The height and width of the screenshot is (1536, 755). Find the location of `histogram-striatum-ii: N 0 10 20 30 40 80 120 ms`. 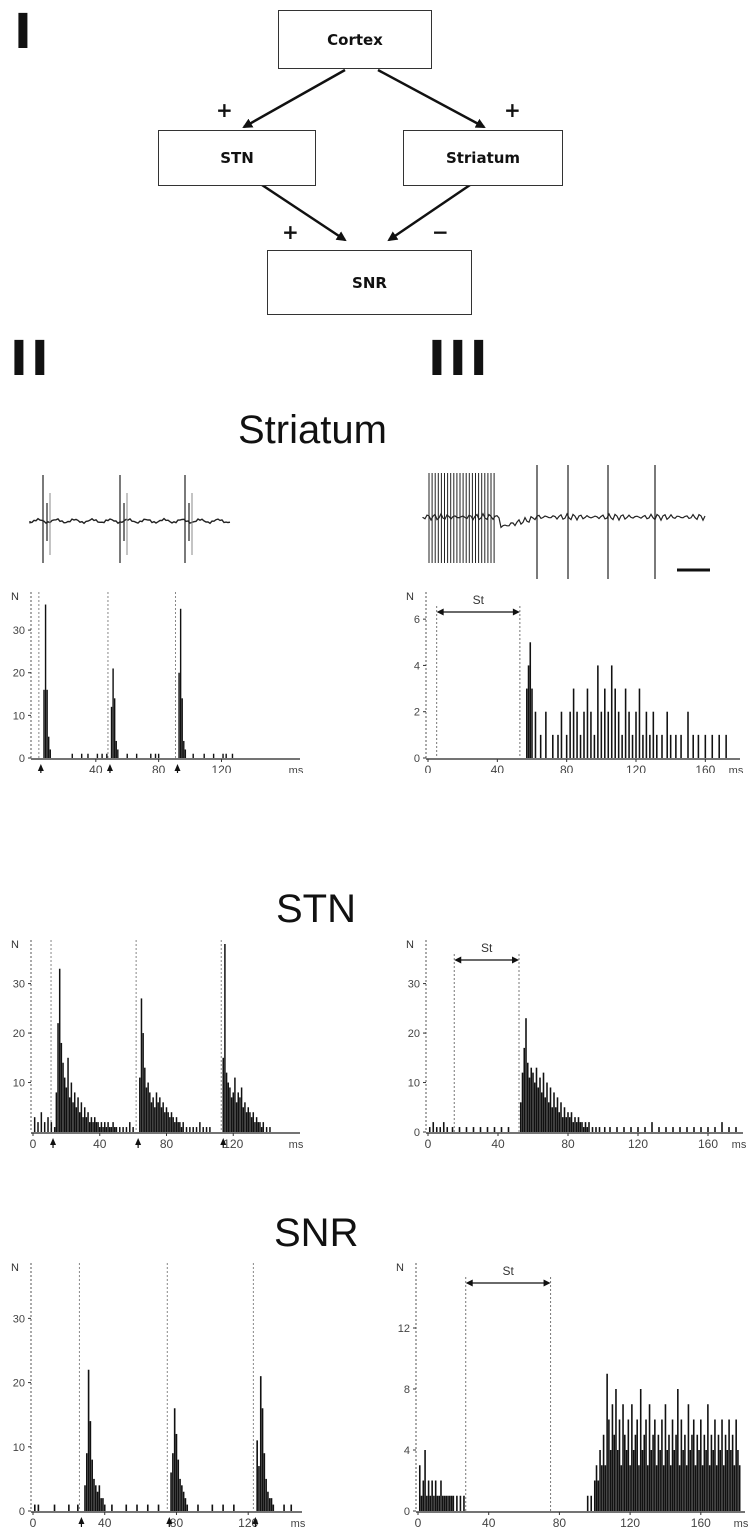

histogram-striatum-ii: N 0 10 20 30 40 80 120 ms is located at coordinates (157, 682).